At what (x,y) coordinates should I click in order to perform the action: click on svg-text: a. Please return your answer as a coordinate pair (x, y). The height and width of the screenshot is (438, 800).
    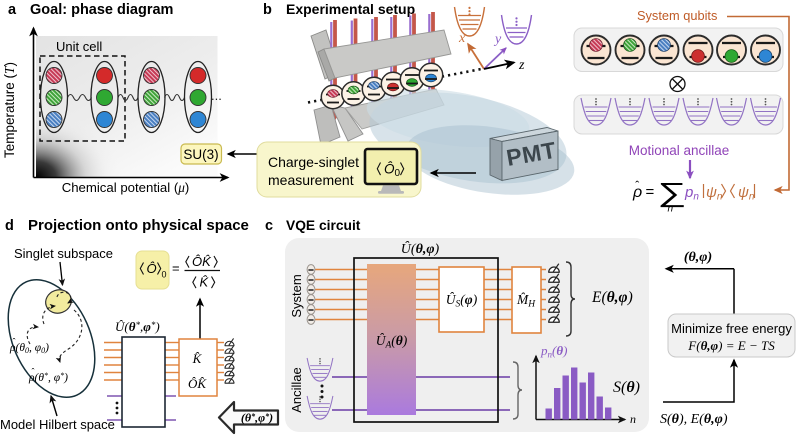
    Looking at the image, I should click on (12, 10).